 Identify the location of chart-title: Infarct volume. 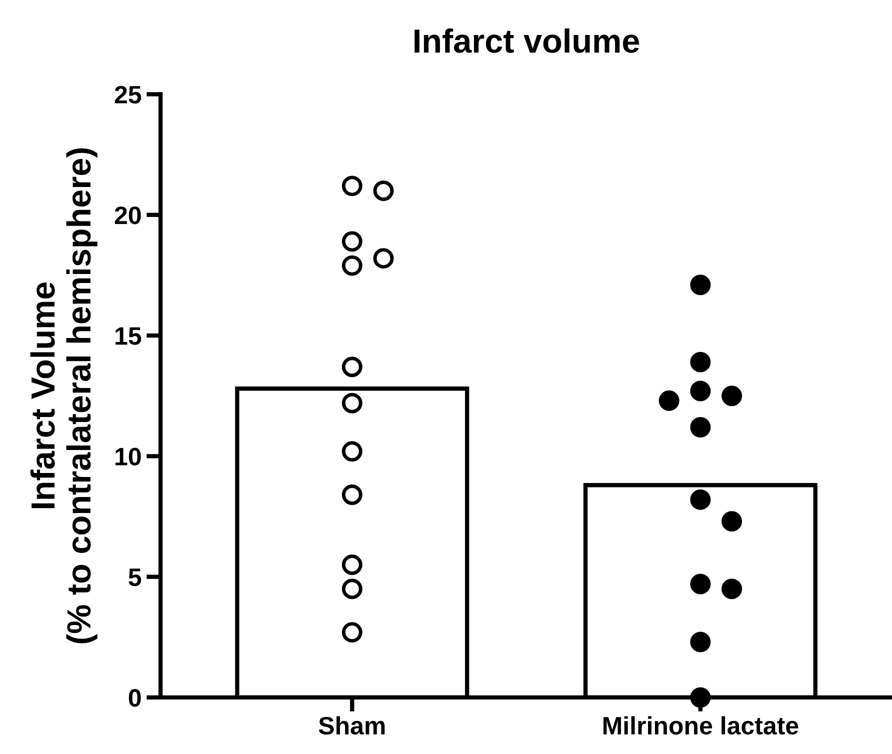
(527, 40).